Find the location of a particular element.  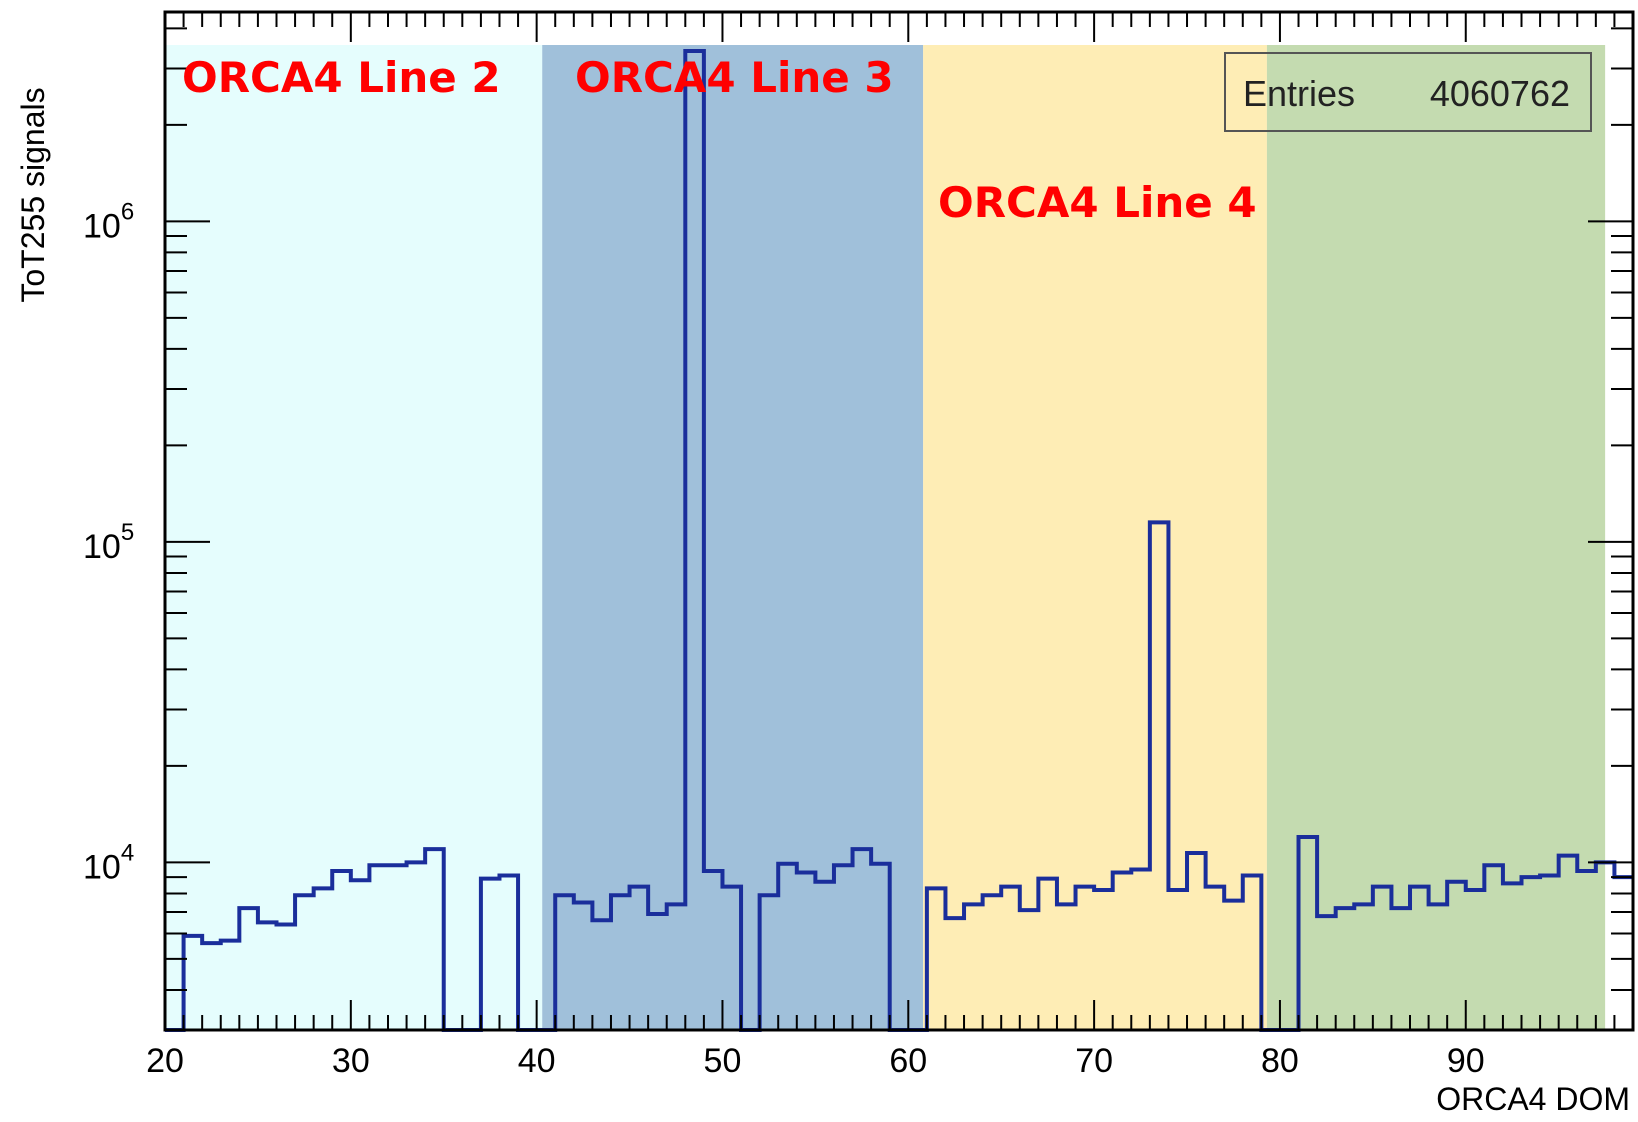

x-axis-title: ORCA4 DOM is located at coordinates (1533, 1099).